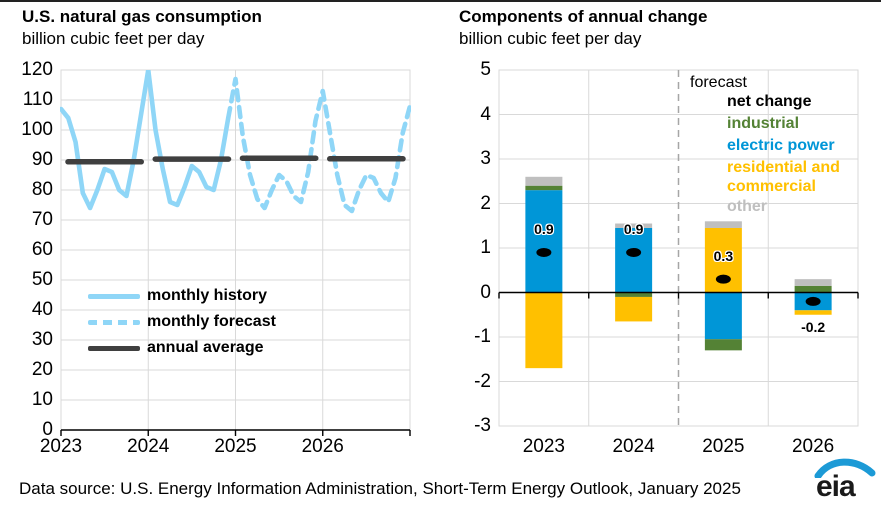 The height and width of the screenshot is (505, 881). I want to click on eia-logo: eia, so click(845, 480).